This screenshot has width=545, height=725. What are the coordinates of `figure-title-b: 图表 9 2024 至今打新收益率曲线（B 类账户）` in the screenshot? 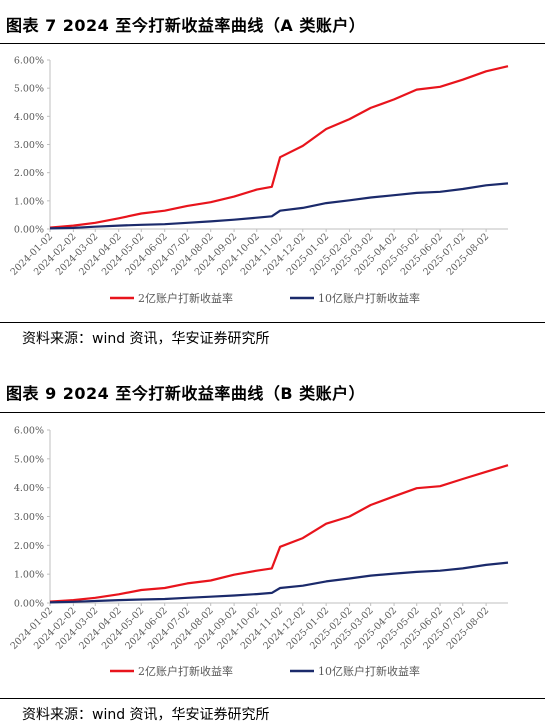 It's located at (186, 393).